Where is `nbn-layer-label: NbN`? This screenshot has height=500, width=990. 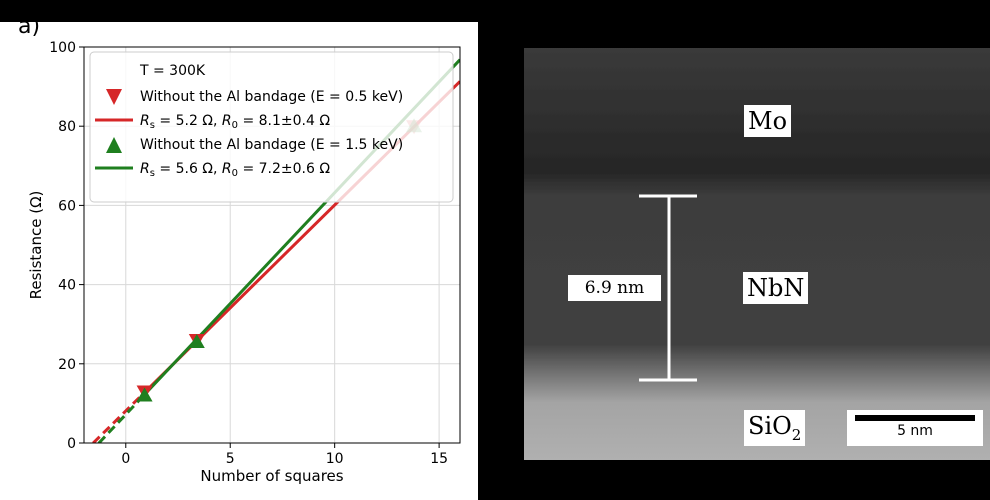
nbn-layer-label: NbN is located at coordinates (776, 288).